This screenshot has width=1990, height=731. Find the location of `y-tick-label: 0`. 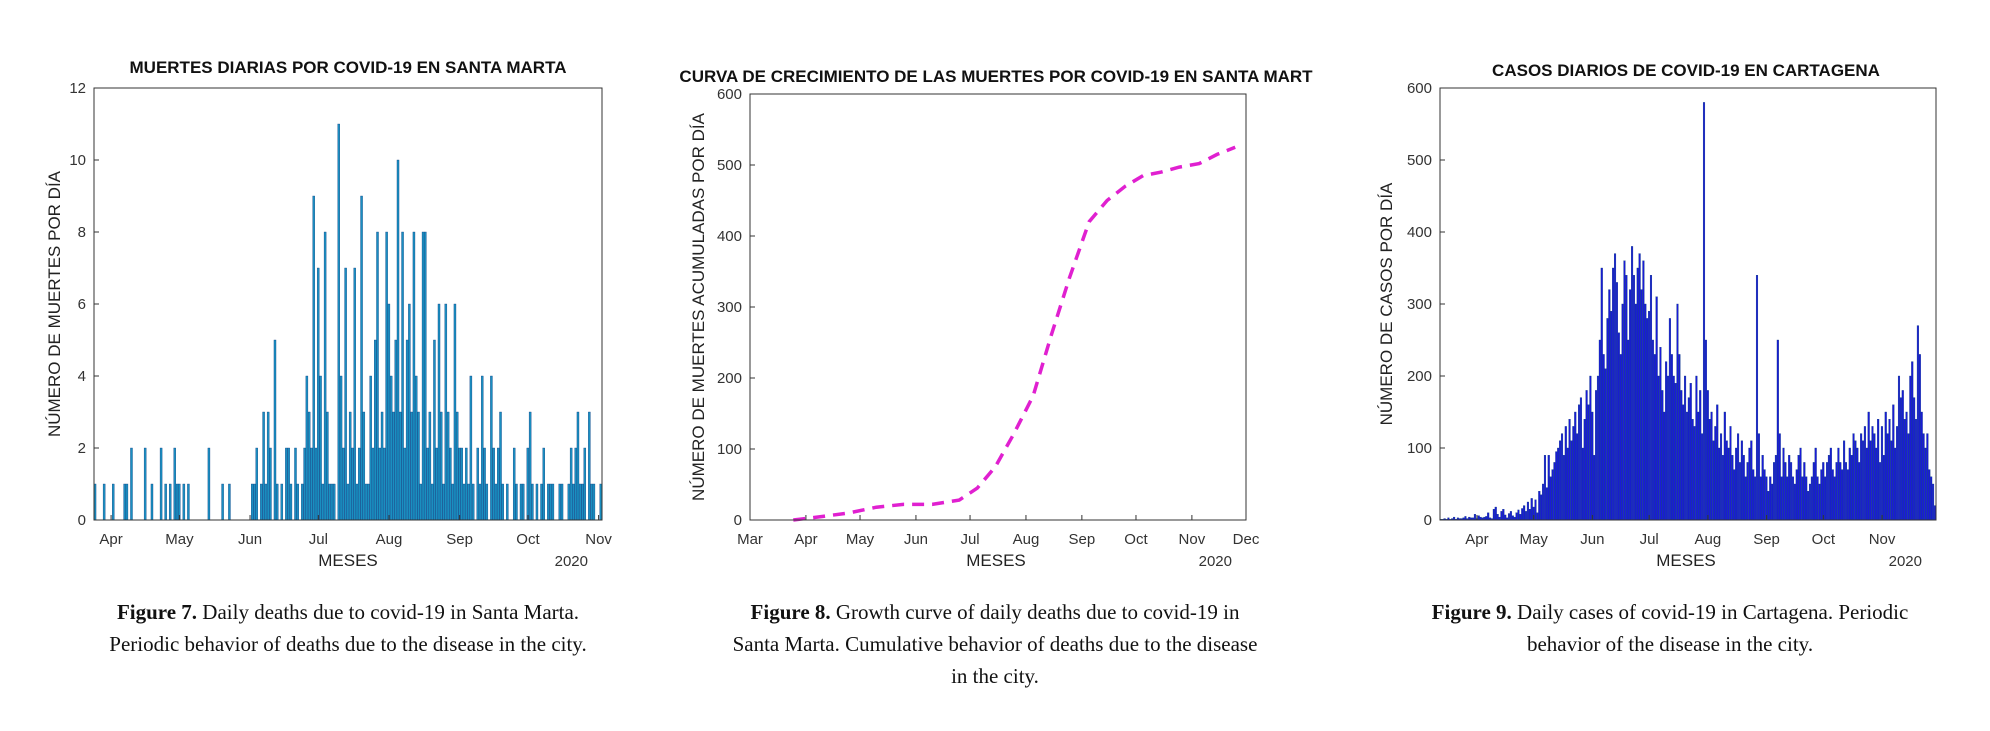

y-tick-label: 0 is located at coordinates (1428, 520).